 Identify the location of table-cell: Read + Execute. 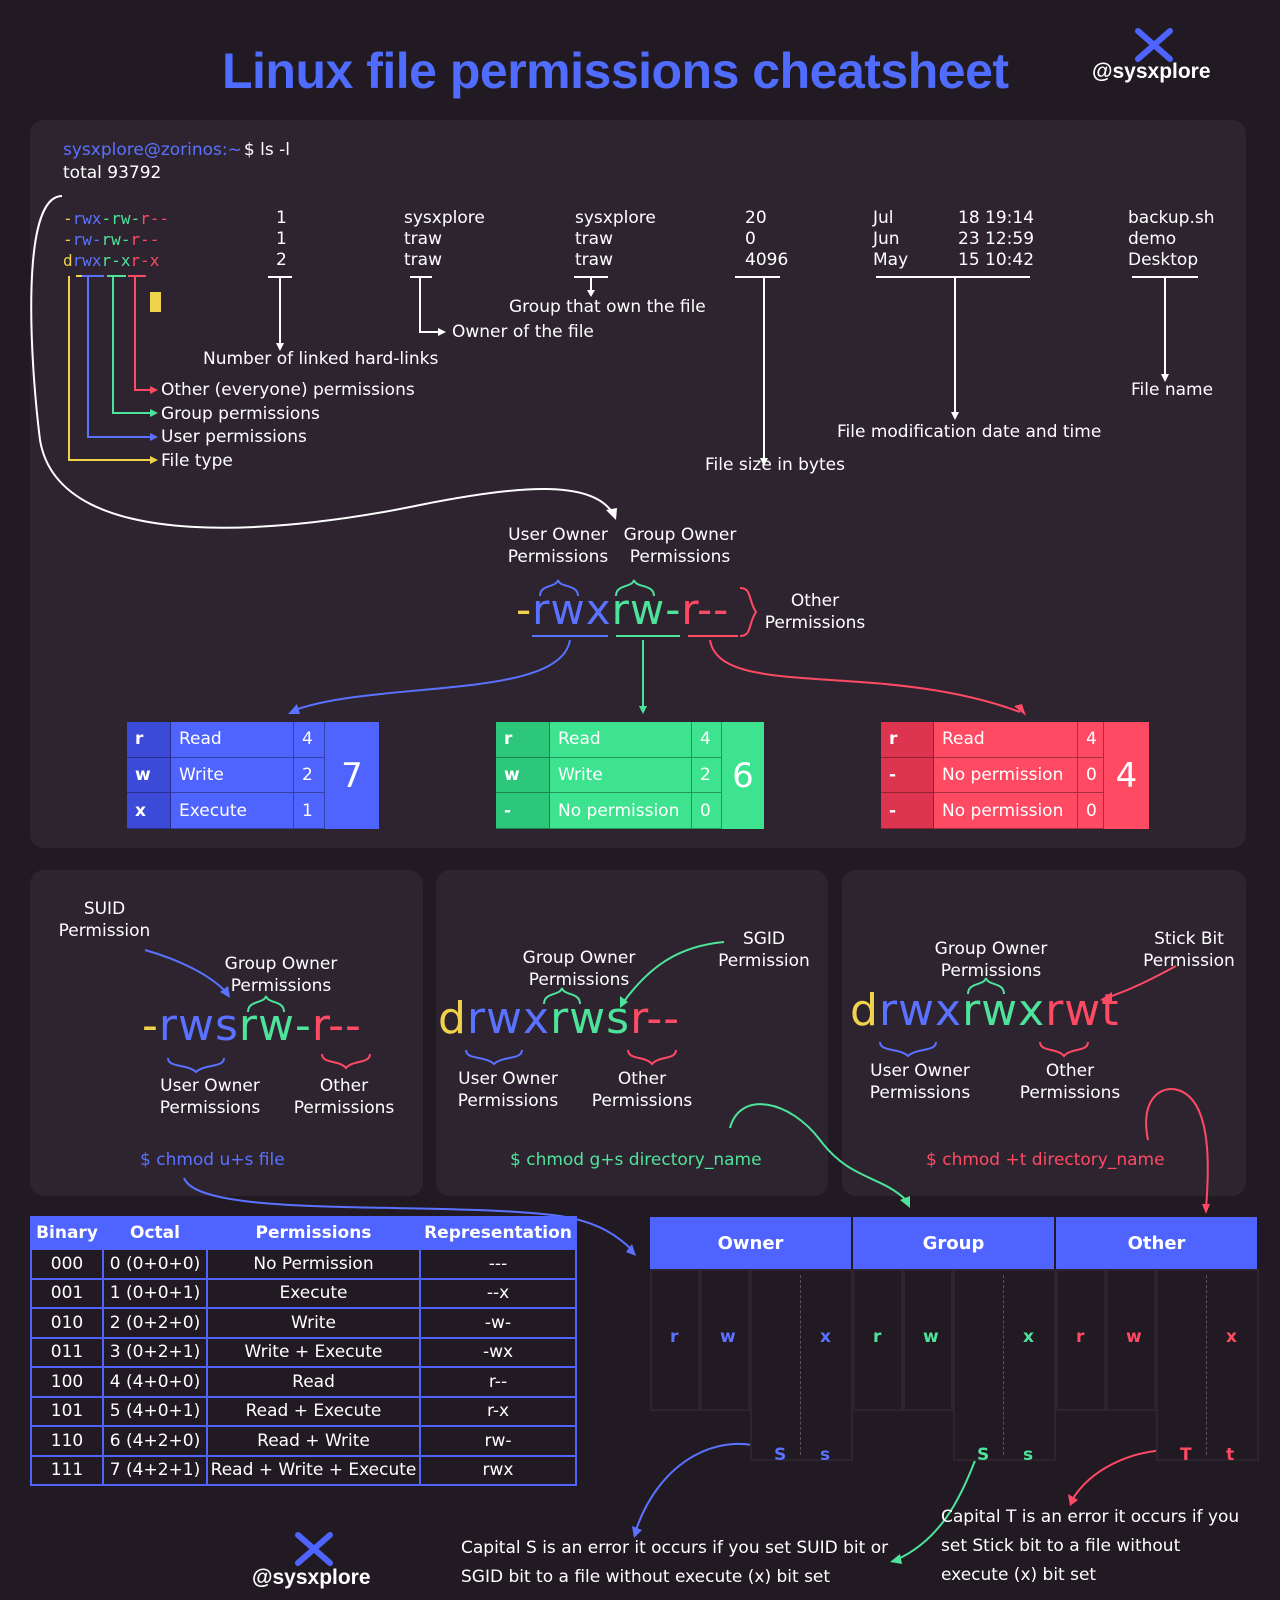
(313, 1411).